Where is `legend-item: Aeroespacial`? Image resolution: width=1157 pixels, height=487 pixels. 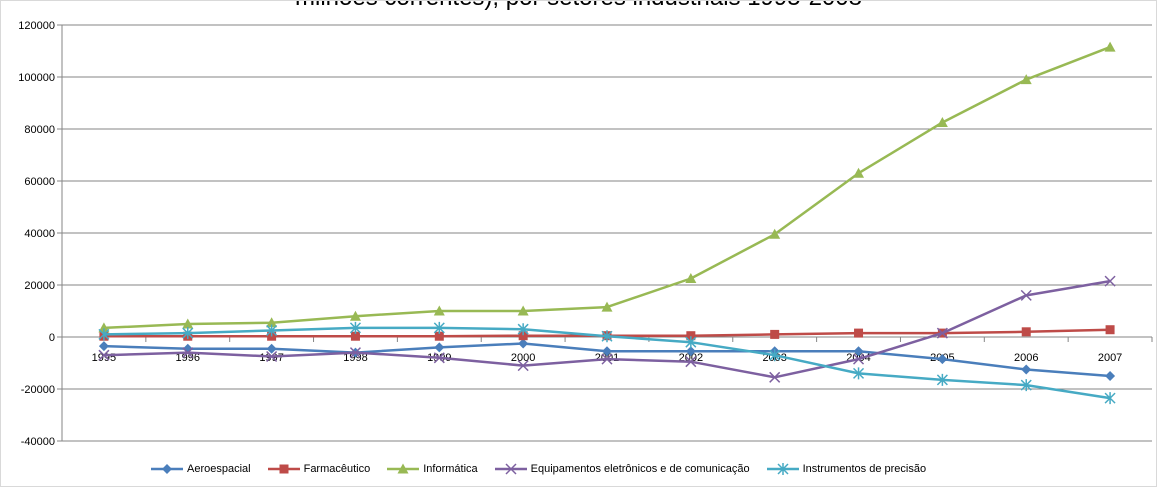
legend-item: Aeroespacial is located at coordinates (200, 469).